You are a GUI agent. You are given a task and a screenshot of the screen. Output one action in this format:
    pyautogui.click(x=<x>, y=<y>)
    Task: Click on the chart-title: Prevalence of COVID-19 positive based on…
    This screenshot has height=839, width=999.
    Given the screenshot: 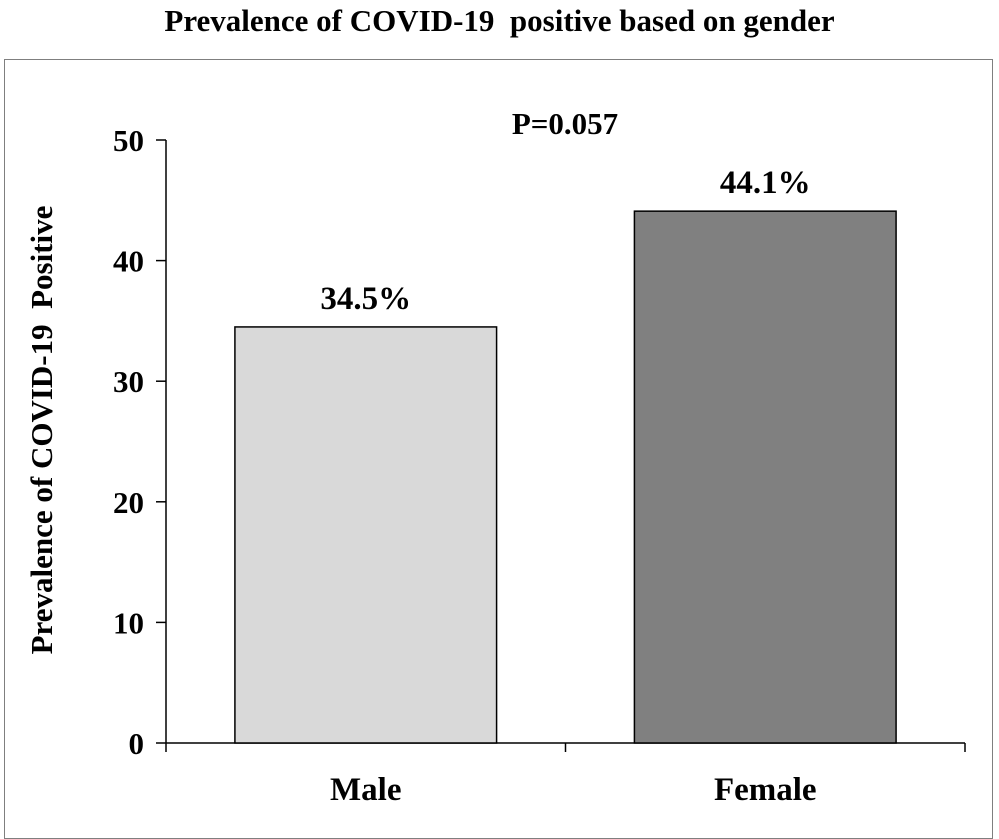 What is the action you would take?
    pyautogui.click(x=499, y=20)
    